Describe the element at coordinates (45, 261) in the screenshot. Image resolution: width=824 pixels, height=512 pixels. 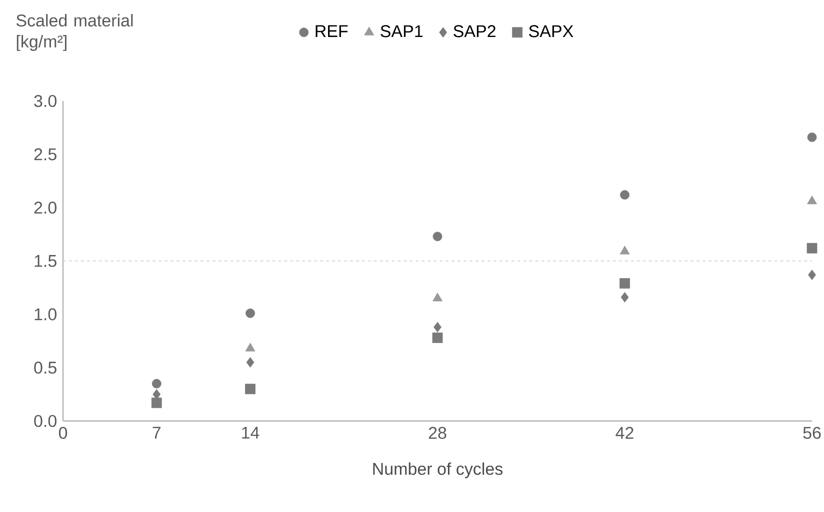
I see `y-tick-label: 1.5` at that location.